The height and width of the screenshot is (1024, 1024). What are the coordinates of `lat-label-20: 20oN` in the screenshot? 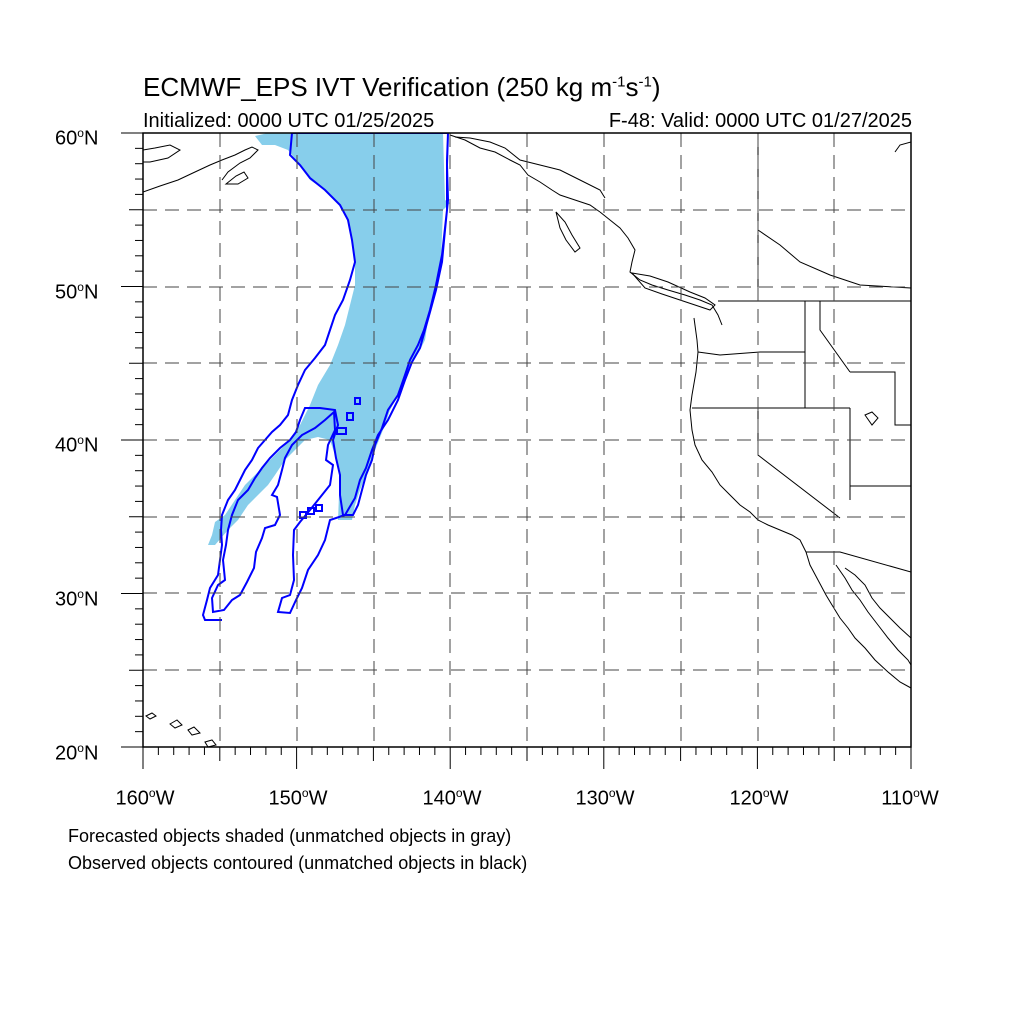 It's located at (77, 753).